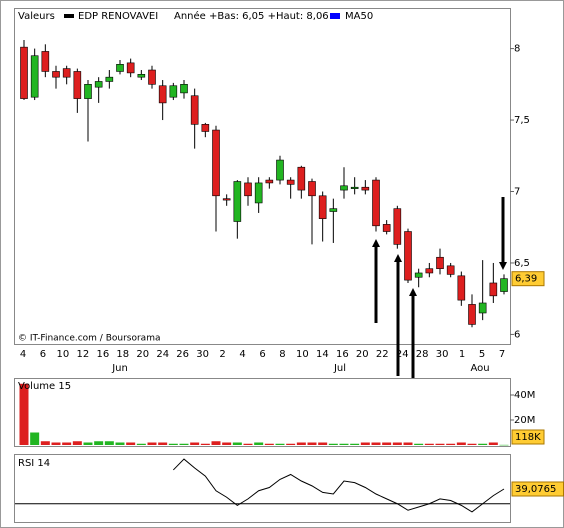  What do you see at coordinates (339, 368) in the screenshot?
I see `month-label: Jul` at bounding box center [339, 368].